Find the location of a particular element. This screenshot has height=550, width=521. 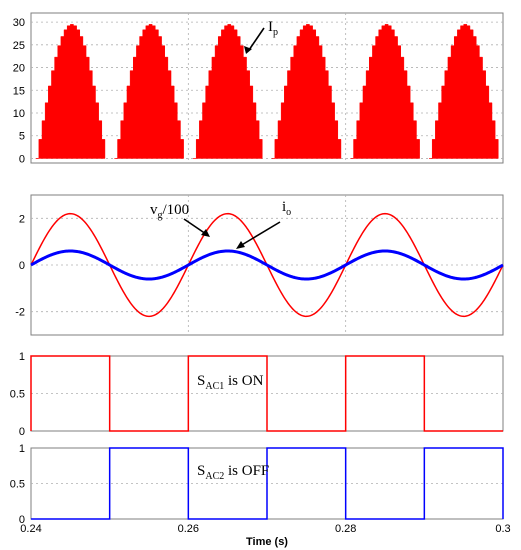

switch-label-suffix: is OFF is located at coordinates (246, 471).